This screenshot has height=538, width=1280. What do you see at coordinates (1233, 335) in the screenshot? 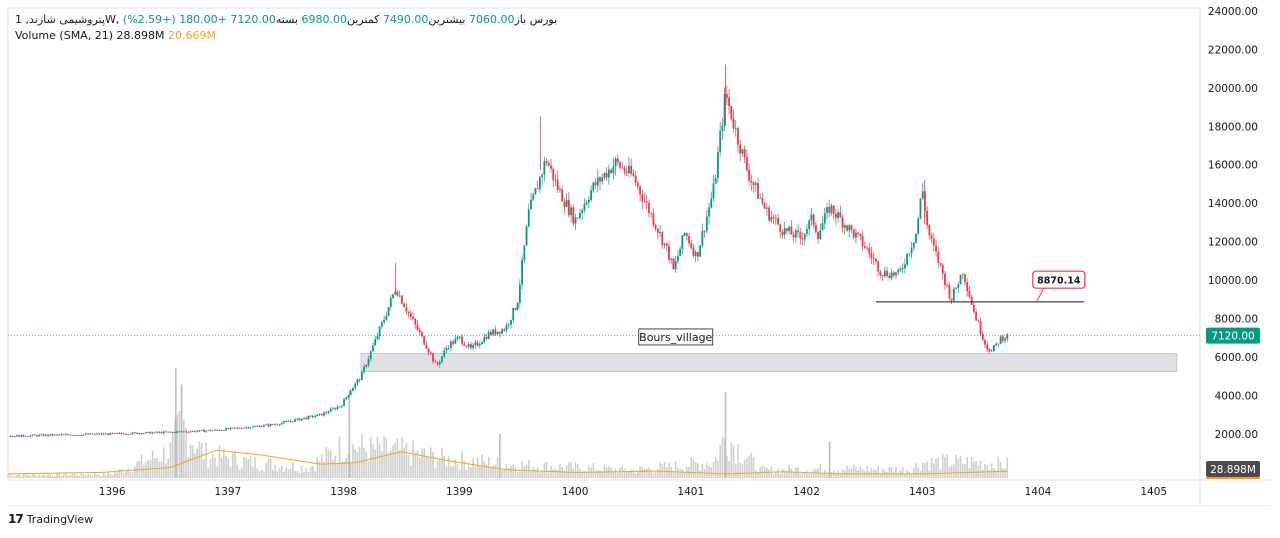
I see `last-price-badge` at bounding box center [1233, 335].